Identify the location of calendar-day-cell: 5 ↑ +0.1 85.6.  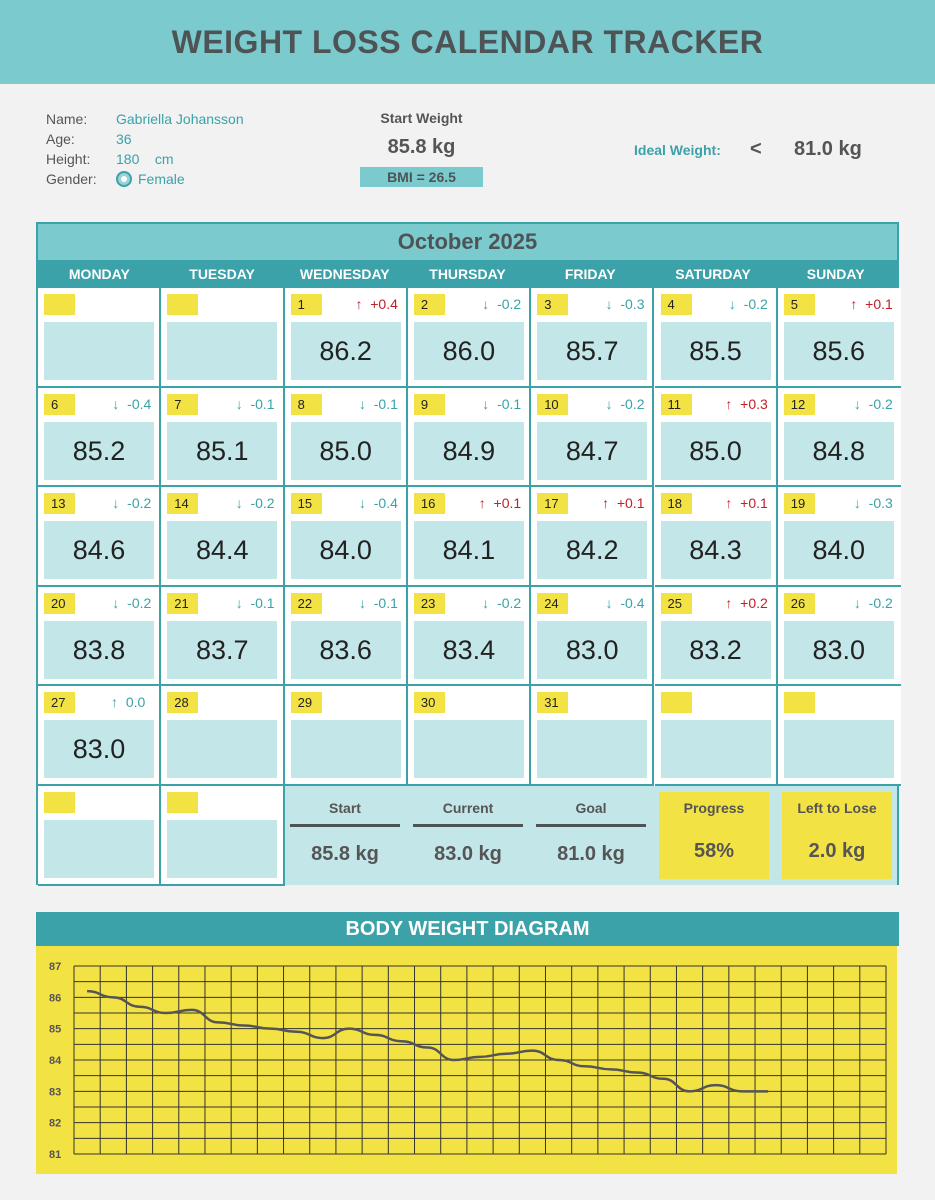
(839, 338).